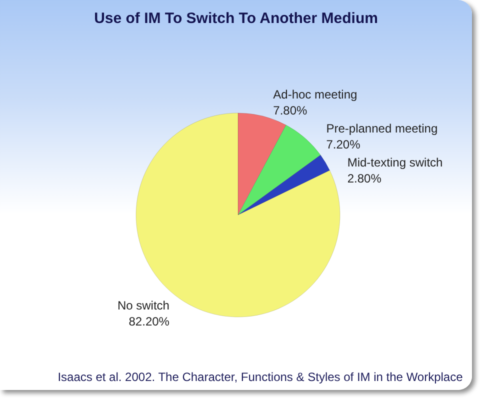  What do you see at coordinates (143, 305) in the screenshot?
I see `slice-label: No switch` at bounding box center [143, 305].